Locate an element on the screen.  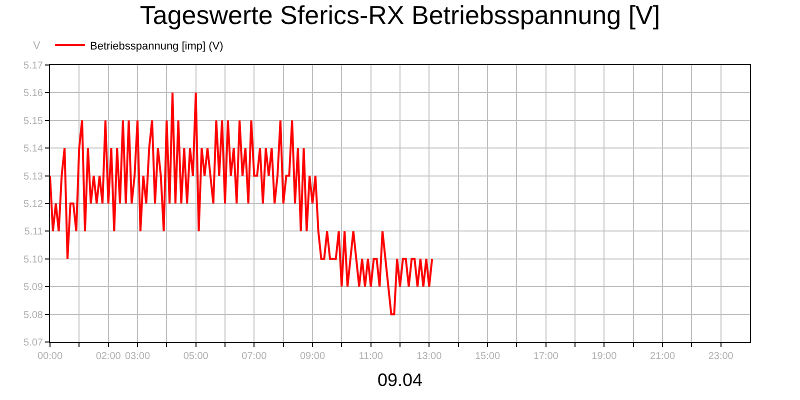
y-tick-label: 5.17 is located at coordinates (34, 66).